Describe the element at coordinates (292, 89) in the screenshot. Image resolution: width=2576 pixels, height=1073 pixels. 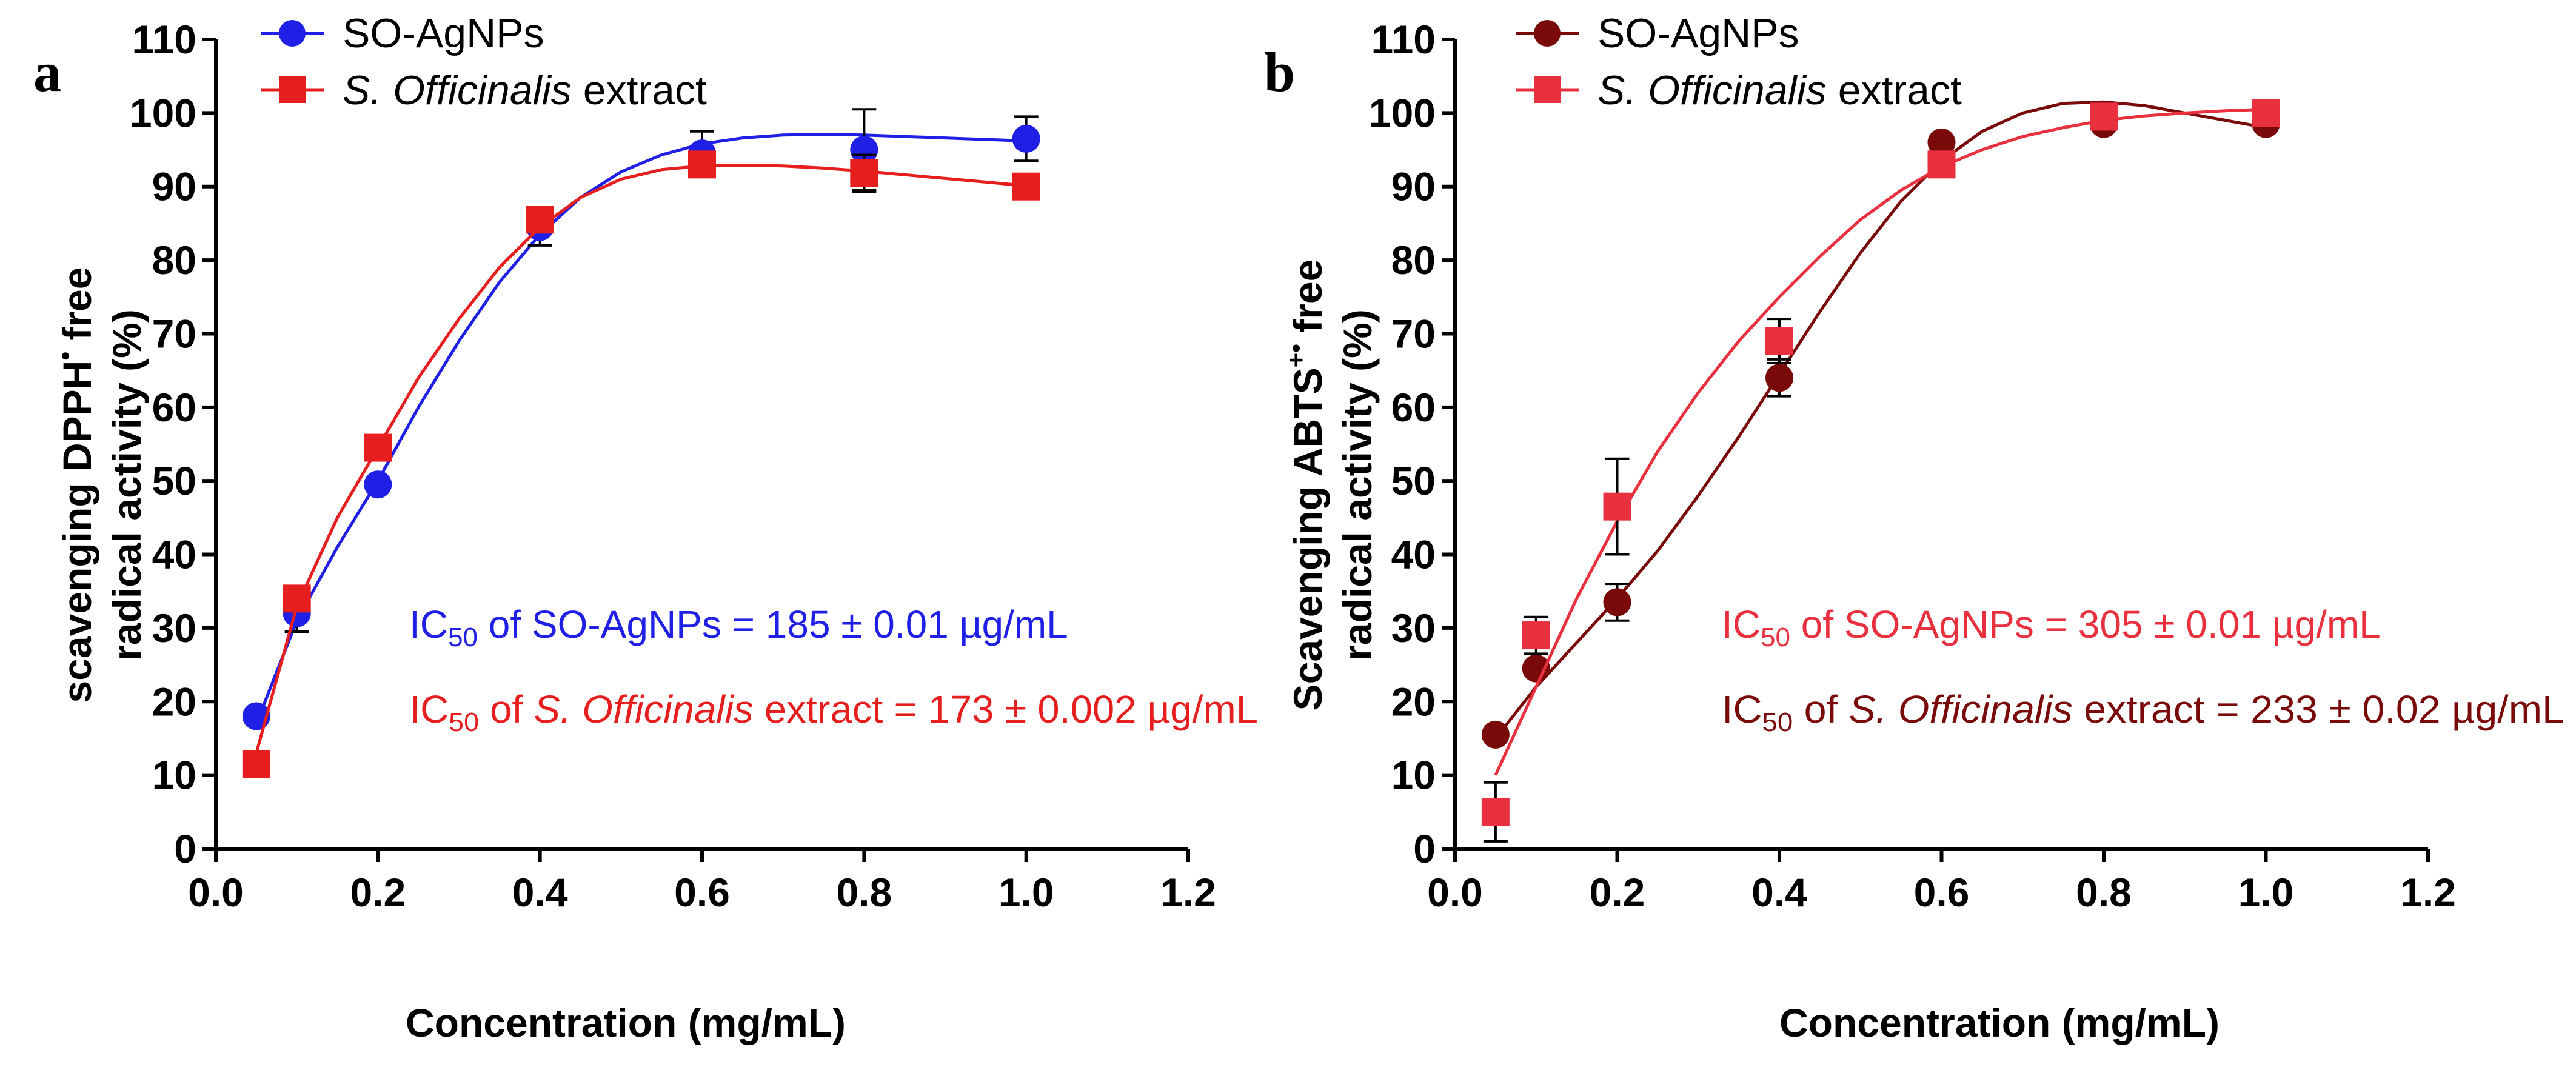
I see `panel-a-legend-marker-extract` at that location.